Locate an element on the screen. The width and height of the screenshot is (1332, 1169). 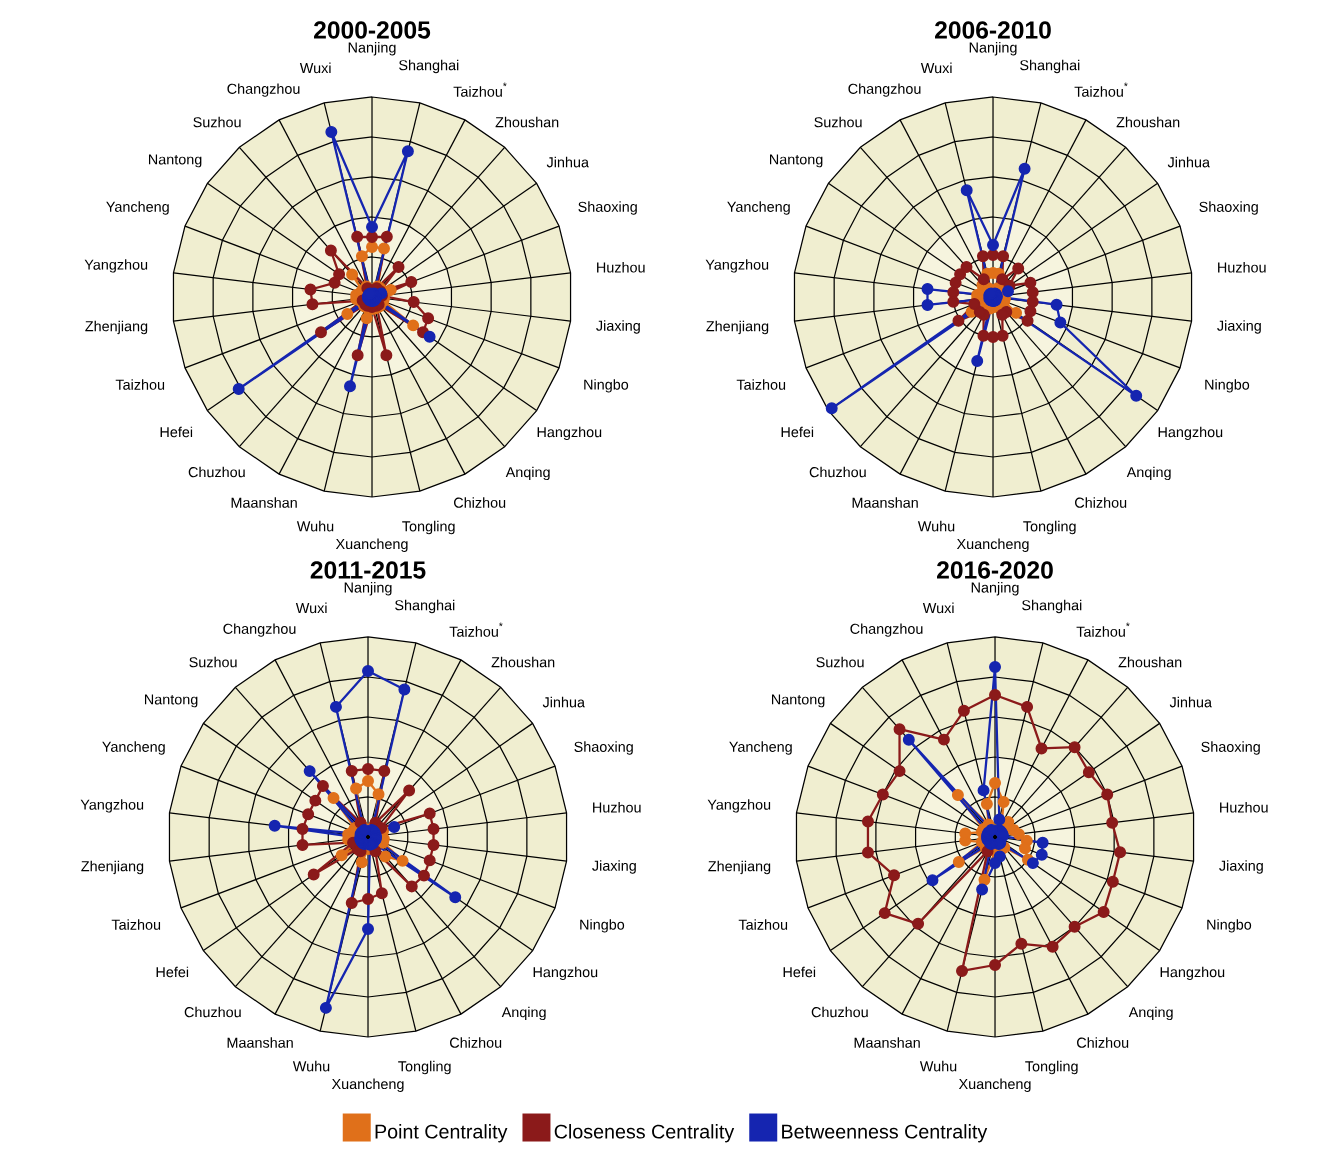
chart-title: 2011-2015 is located at coordinates (368, 570).